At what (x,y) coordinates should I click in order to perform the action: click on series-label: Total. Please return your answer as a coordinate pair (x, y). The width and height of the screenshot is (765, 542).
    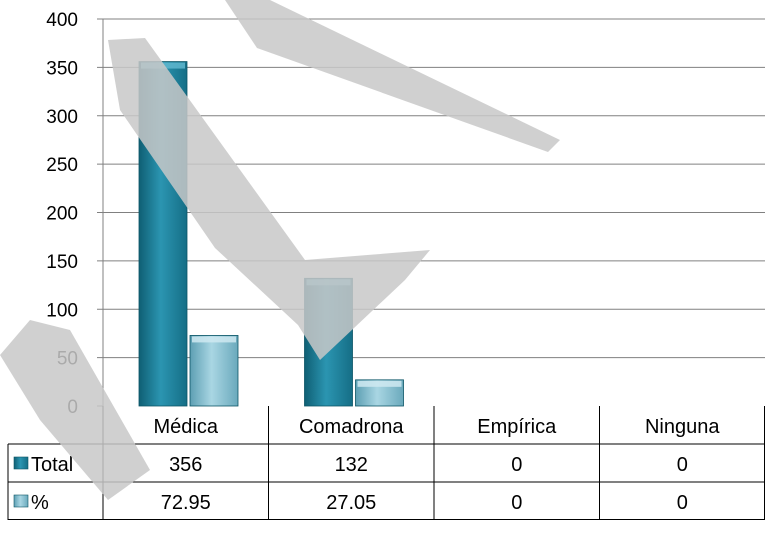
    Looking at the image, I should click on (52, 465).